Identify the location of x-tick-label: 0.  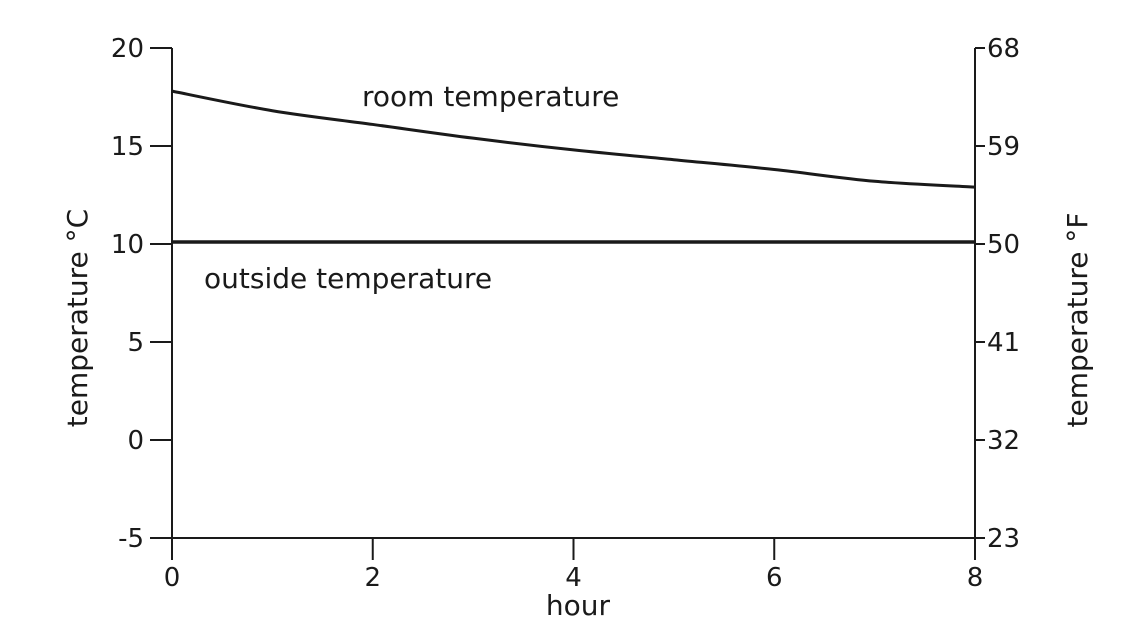
(172, 578).